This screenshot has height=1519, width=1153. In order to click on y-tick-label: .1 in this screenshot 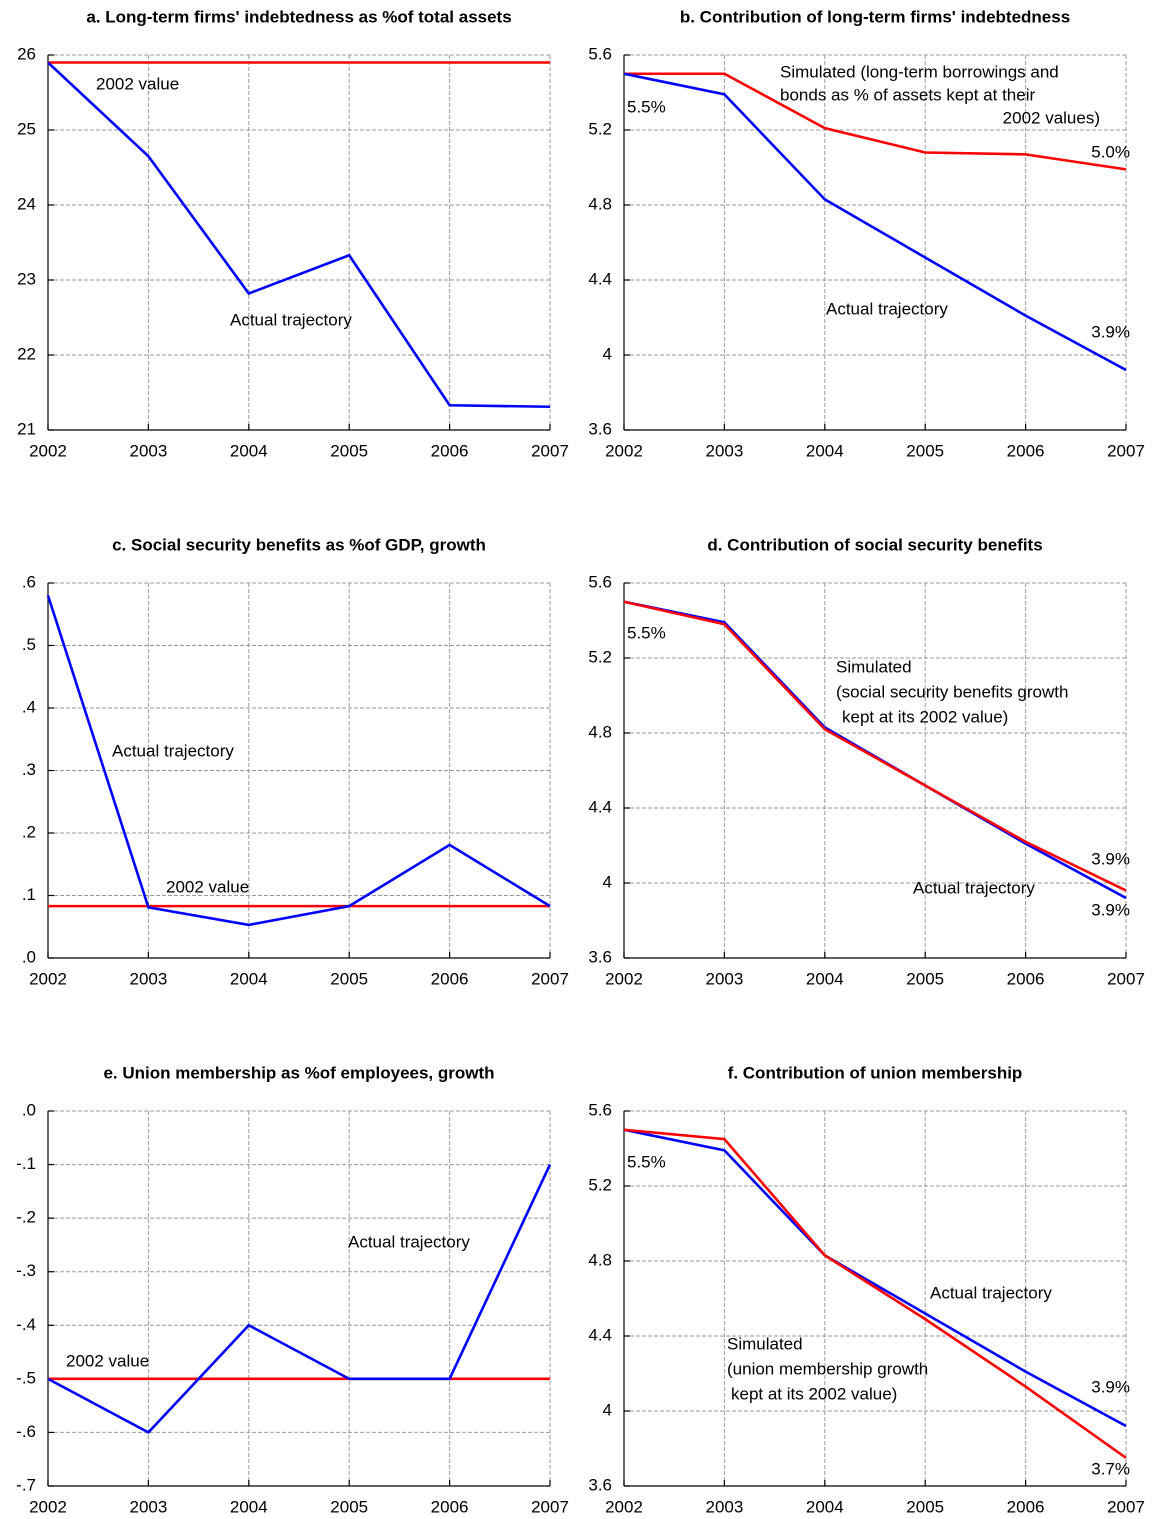, I will do `click(29, 894)`.